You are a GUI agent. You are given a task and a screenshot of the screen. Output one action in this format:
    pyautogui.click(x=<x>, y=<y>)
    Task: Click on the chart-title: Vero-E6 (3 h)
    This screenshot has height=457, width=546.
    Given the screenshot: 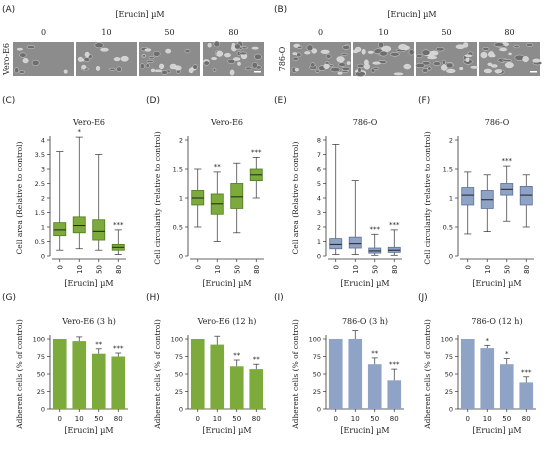 What is the action you would take?
    pyautogui.click(x=88, y=321)
    